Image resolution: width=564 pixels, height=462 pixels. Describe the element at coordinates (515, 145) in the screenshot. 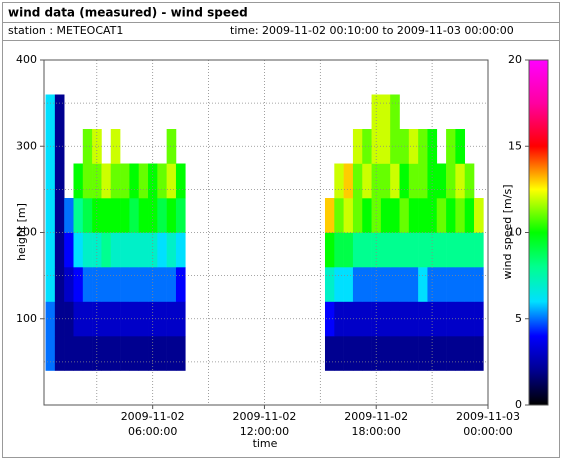

I see `colorbar-tick-label: 15` at that location.